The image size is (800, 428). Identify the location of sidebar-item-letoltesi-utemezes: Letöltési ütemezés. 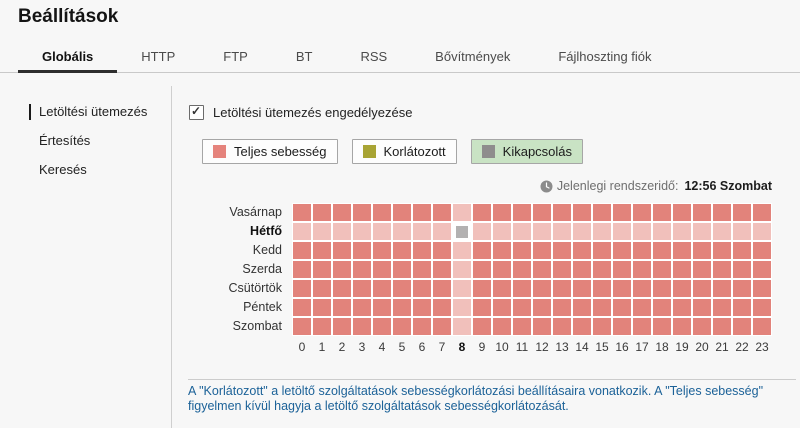
(99, 112).